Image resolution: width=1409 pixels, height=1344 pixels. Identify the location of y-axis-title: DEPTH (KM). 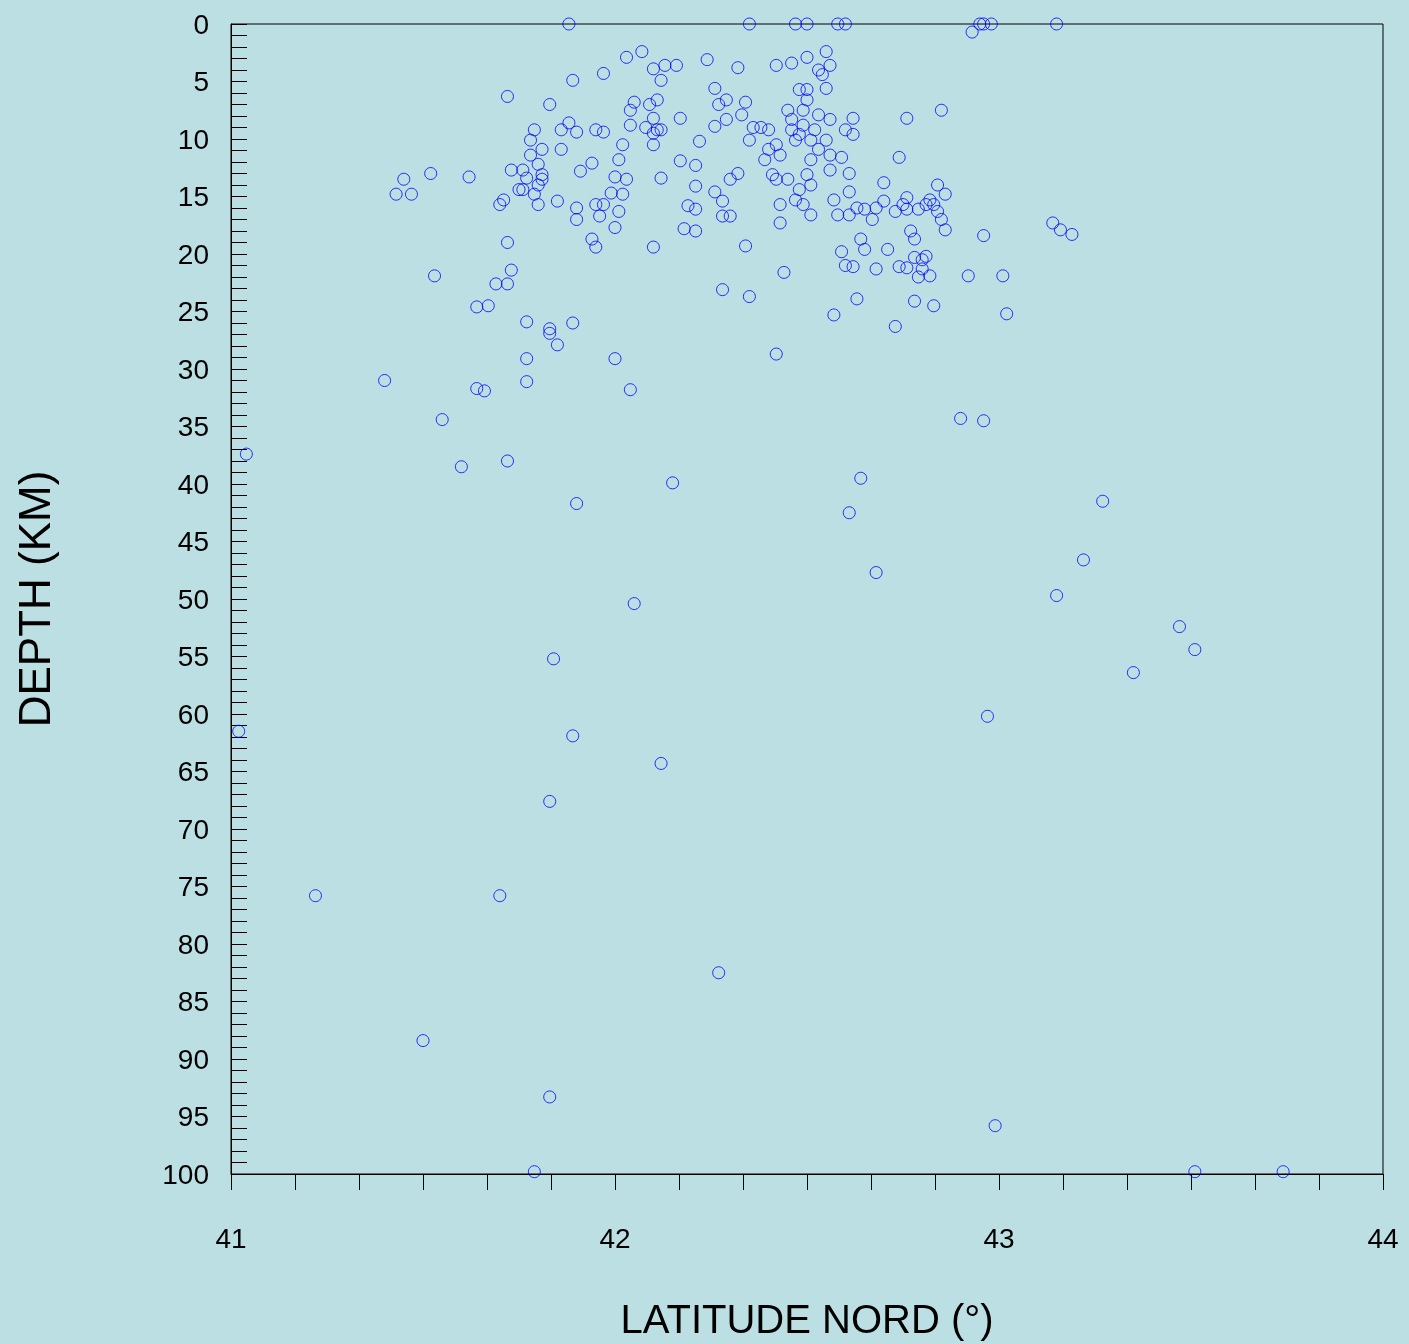
(34, 599).